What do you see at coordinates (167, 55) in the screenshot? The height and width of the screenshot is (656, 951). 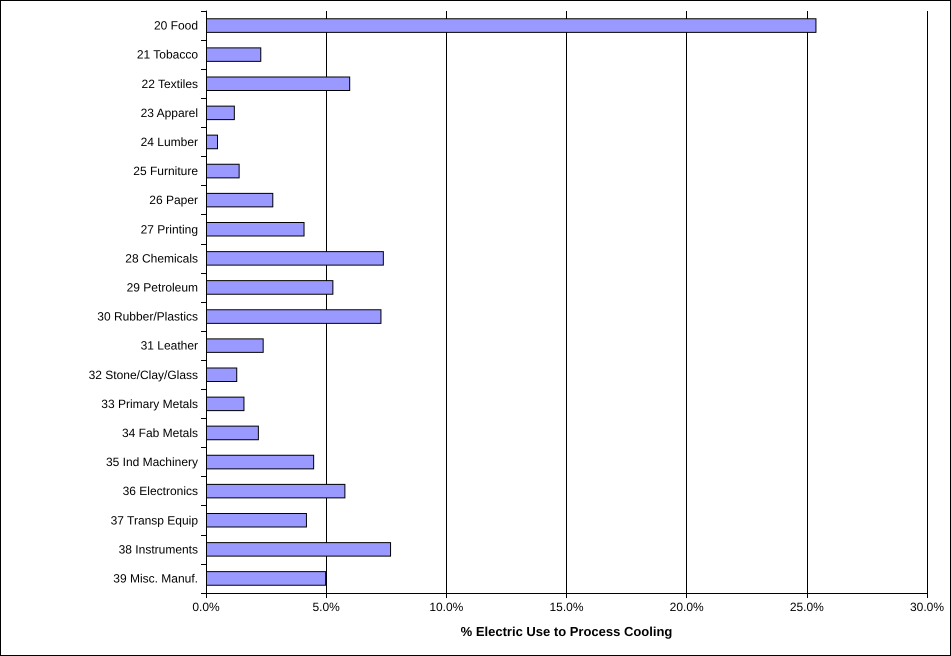 I see `y-tick-label: 21 Tobacco` at bounding box center [167, 55].